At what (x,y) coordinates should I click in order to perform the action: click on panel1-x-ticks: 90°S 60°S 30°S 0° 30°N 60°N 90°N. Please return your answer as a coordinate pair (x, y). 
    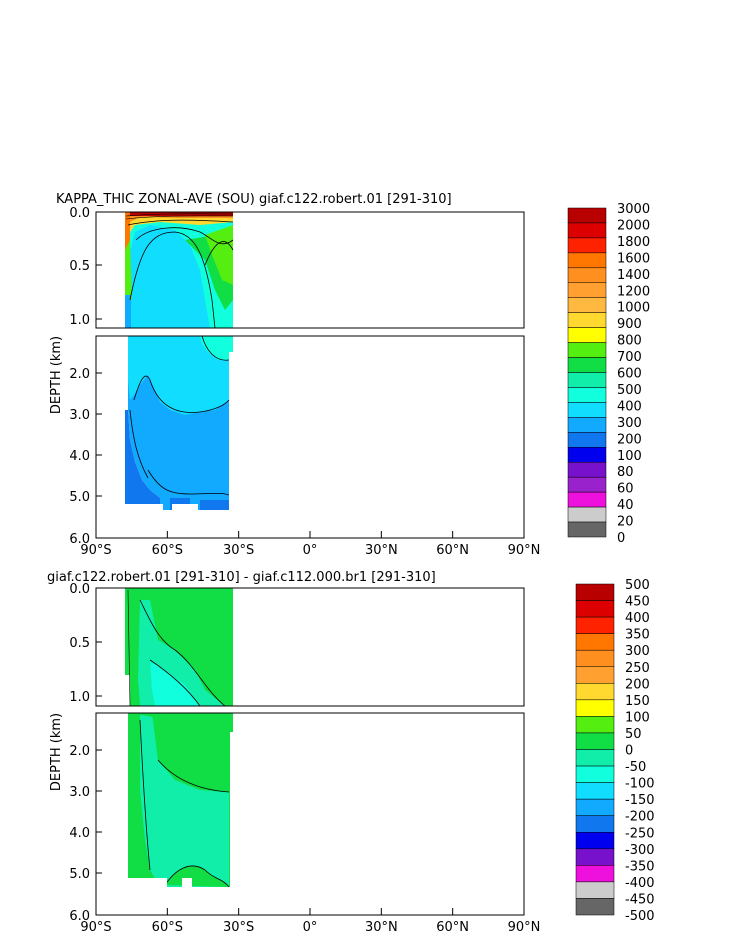
    Looking at the image, I should click on (310, 544).